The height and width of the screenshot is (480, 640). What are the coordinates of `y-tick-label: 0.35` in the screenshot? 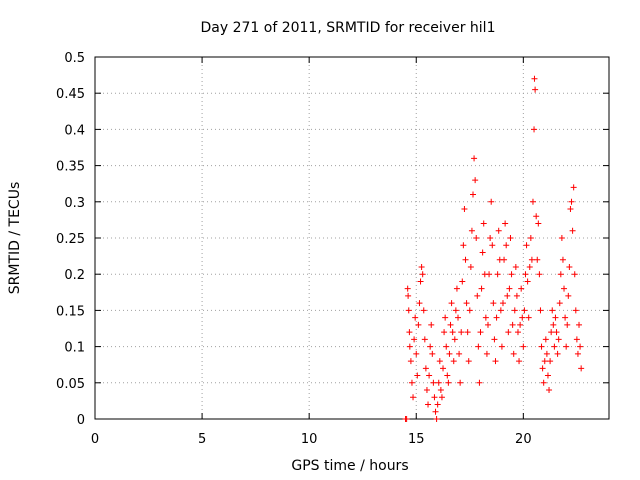 It's located at (70, 167).